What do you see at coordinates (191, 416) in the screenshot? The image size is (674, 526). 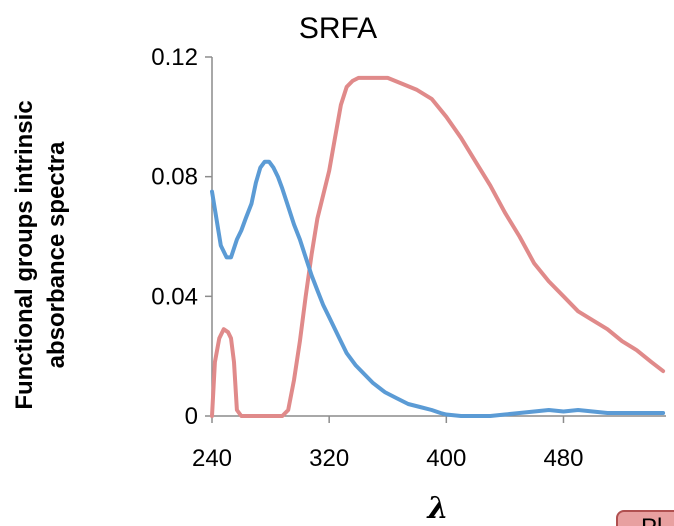 I see `y-tick-label: 0` at bounding box center [191, 416].